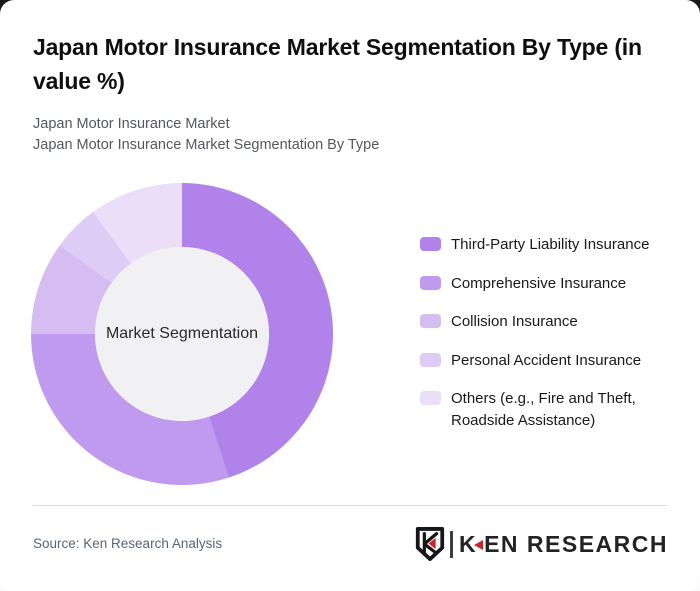 This screenshot has height=591, width=700. Describe the element at coordinates (350, 505) in the screenshot. I see `footer-divider` at that location.